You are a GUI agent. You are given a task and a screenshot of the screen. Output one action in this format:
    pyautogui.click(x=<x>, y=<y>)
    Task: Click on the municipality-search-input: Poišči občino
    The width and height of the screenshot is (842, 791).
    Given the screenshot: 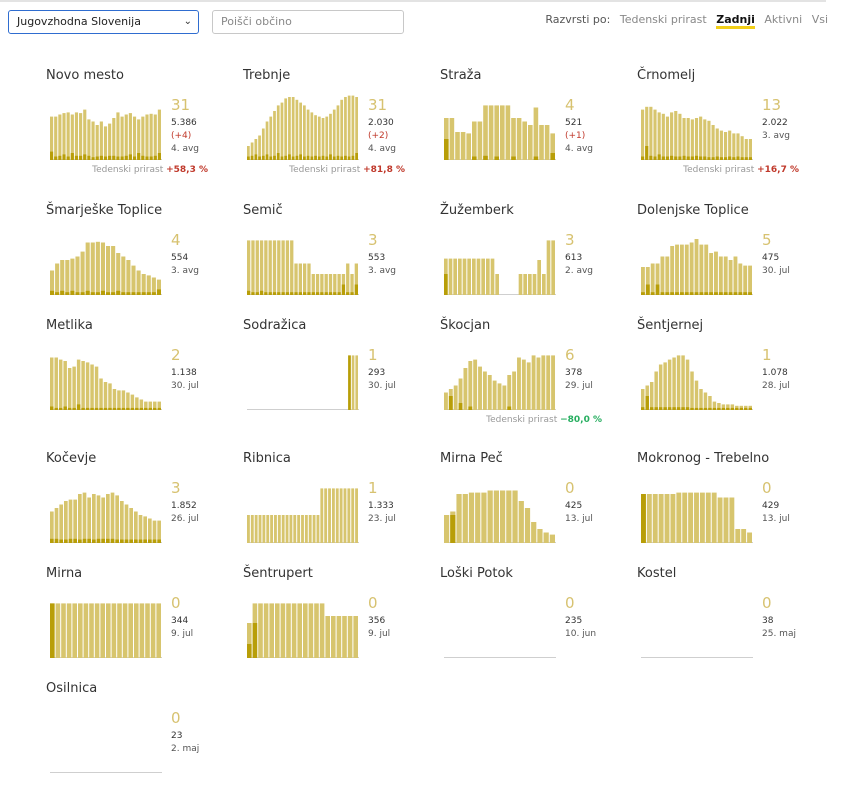 What is the action you would take?
    pyautogui.click(x=308, y=22)
    